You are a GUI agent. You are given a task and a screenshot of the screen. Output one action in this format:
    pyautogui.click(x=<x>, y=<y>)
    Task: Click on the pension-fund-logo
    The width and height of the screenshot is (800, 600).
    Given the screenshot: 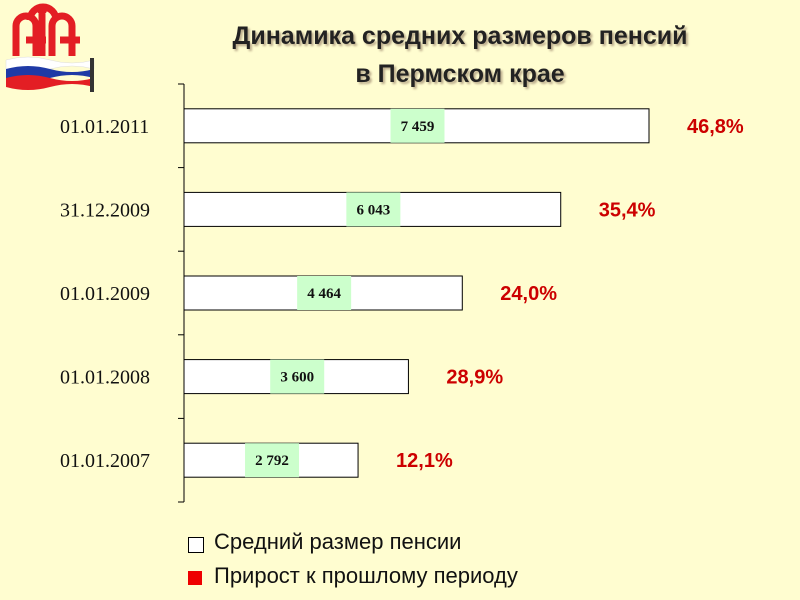 What is the action you would take?
    pyautogui.click(x=50, y=47)
    